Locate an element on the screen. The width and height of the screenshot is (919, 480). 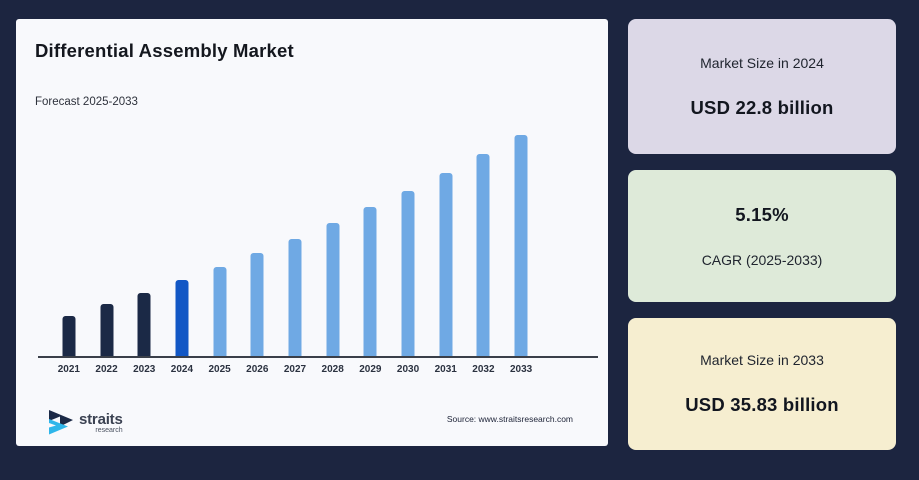
x-tick-label-2028: 2028 is located at coordinates (332, 369).